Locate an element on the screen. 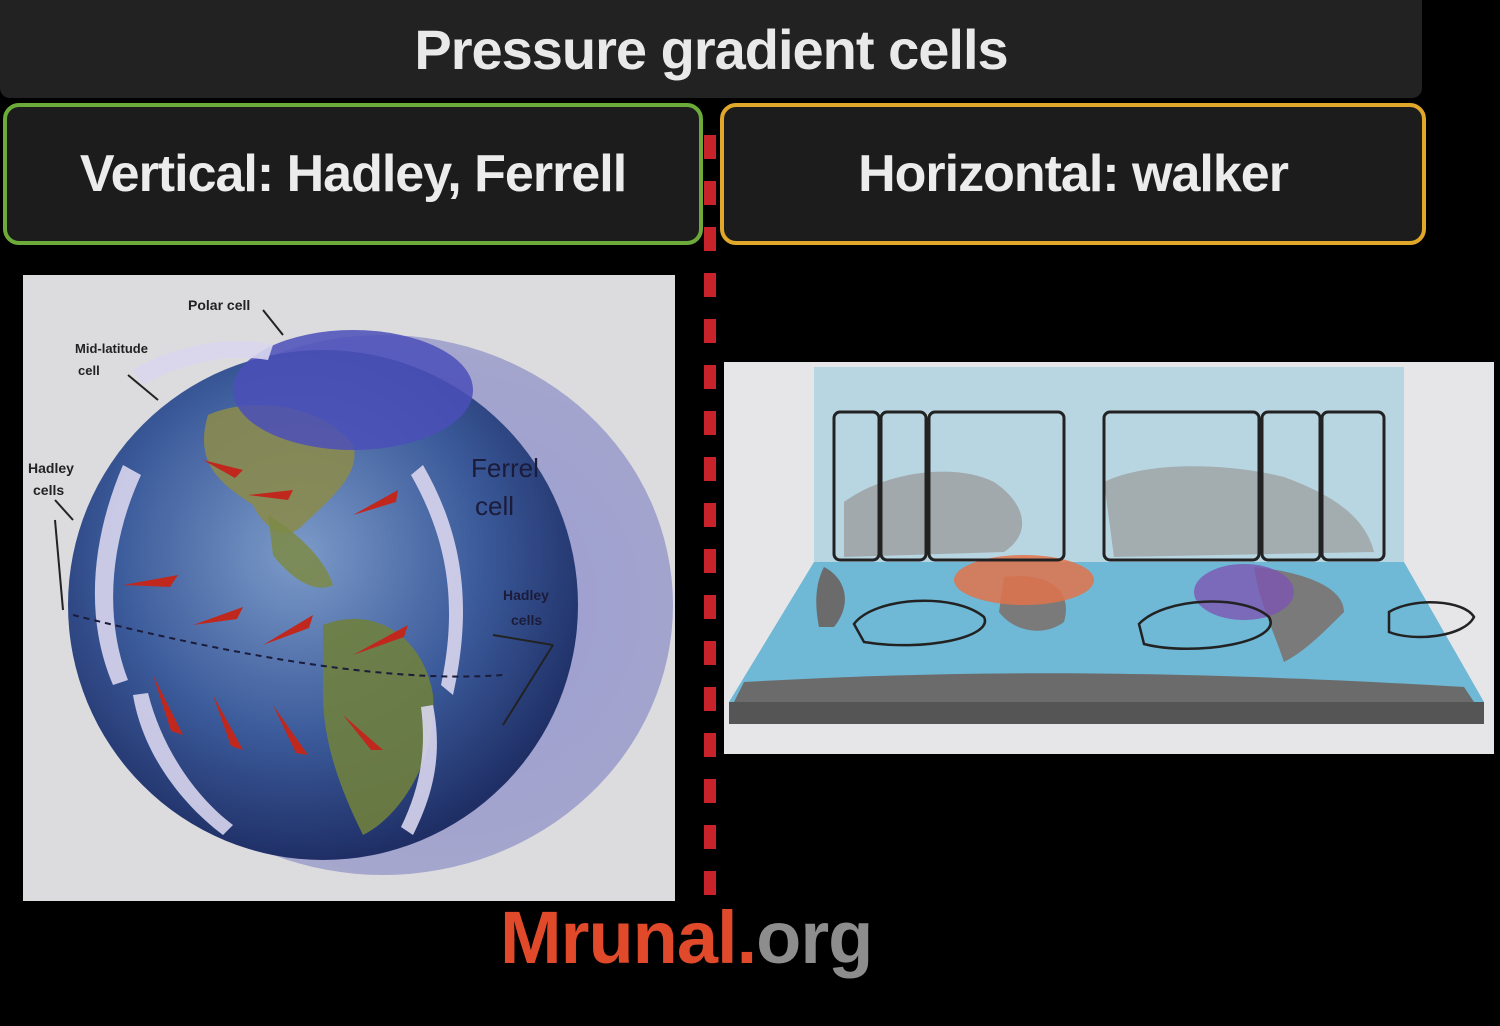 Image resolution: width=1500 pixels, height=1026 pixels. page-title: Pressure gradient cells is located at coordinates (711, 49).